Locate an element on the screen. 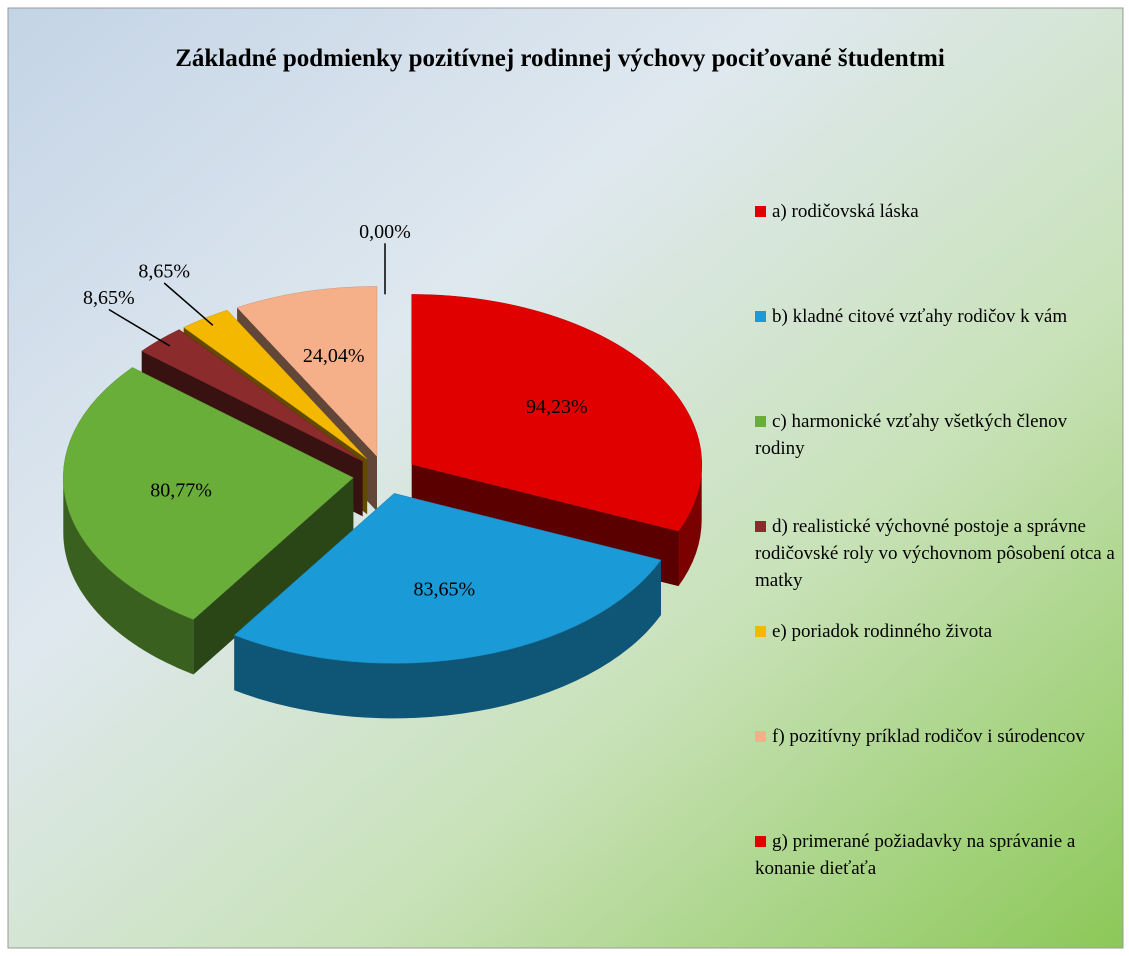  legend-label: b) kladné citové vzťahy rodičov k vám is located at coordinates (920, 316).